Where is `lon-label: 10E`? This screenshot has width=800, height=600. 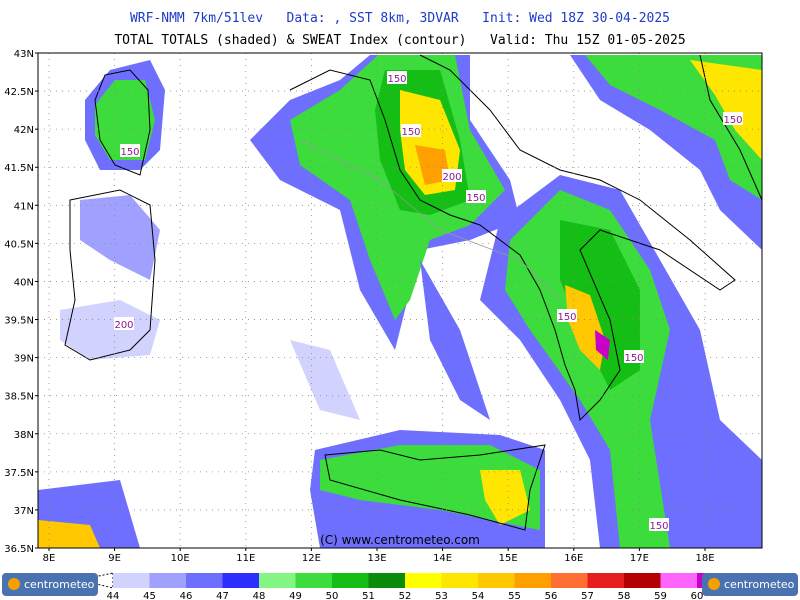 lon-label: 10E is located at coordinates (180, 558).